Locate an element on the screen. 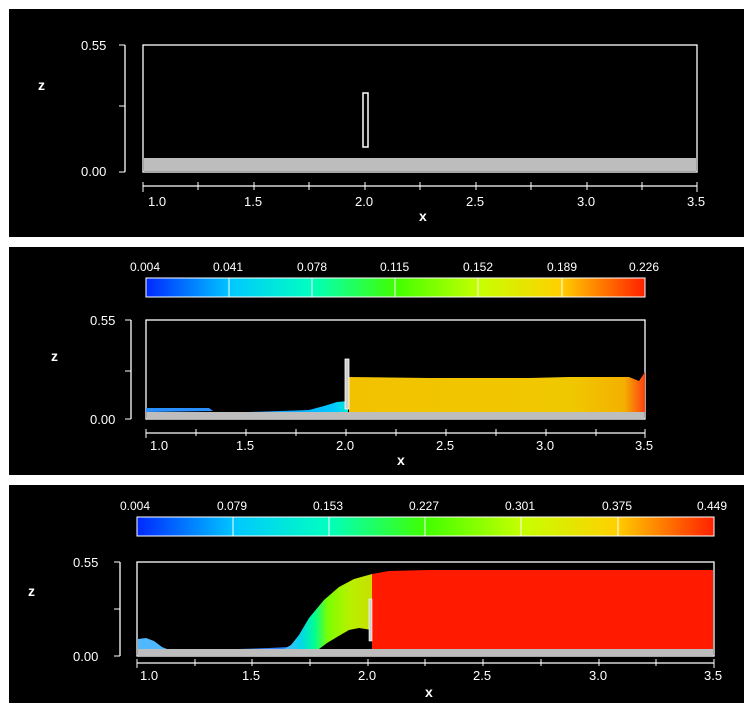 The height and width of the screenshot is (708, 753). colorbar-label: 0.449 is located at coordinates (712, 506).